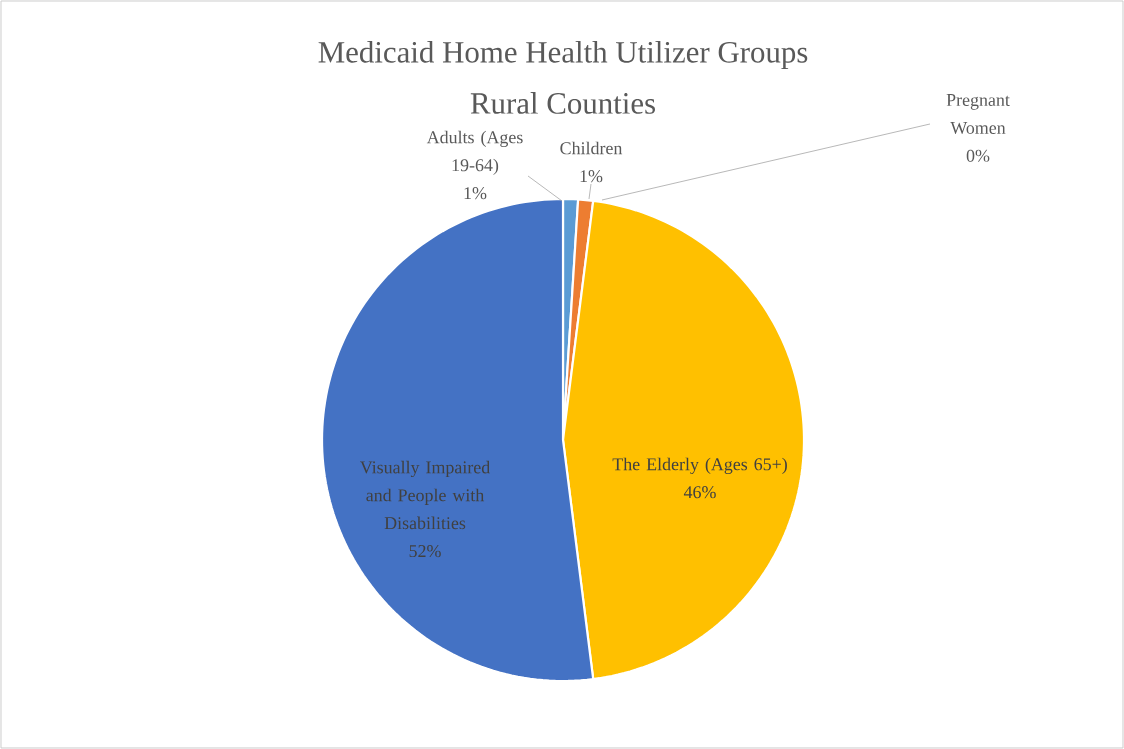  I want to click on text: 0%, so click(978, 155).